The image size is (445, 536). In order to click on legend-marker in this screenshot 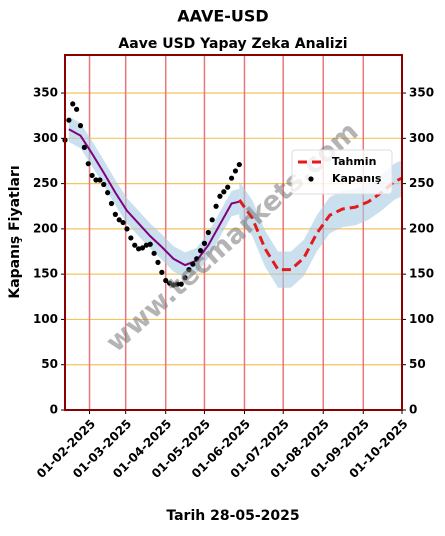, I will do `click(311, 179)`.